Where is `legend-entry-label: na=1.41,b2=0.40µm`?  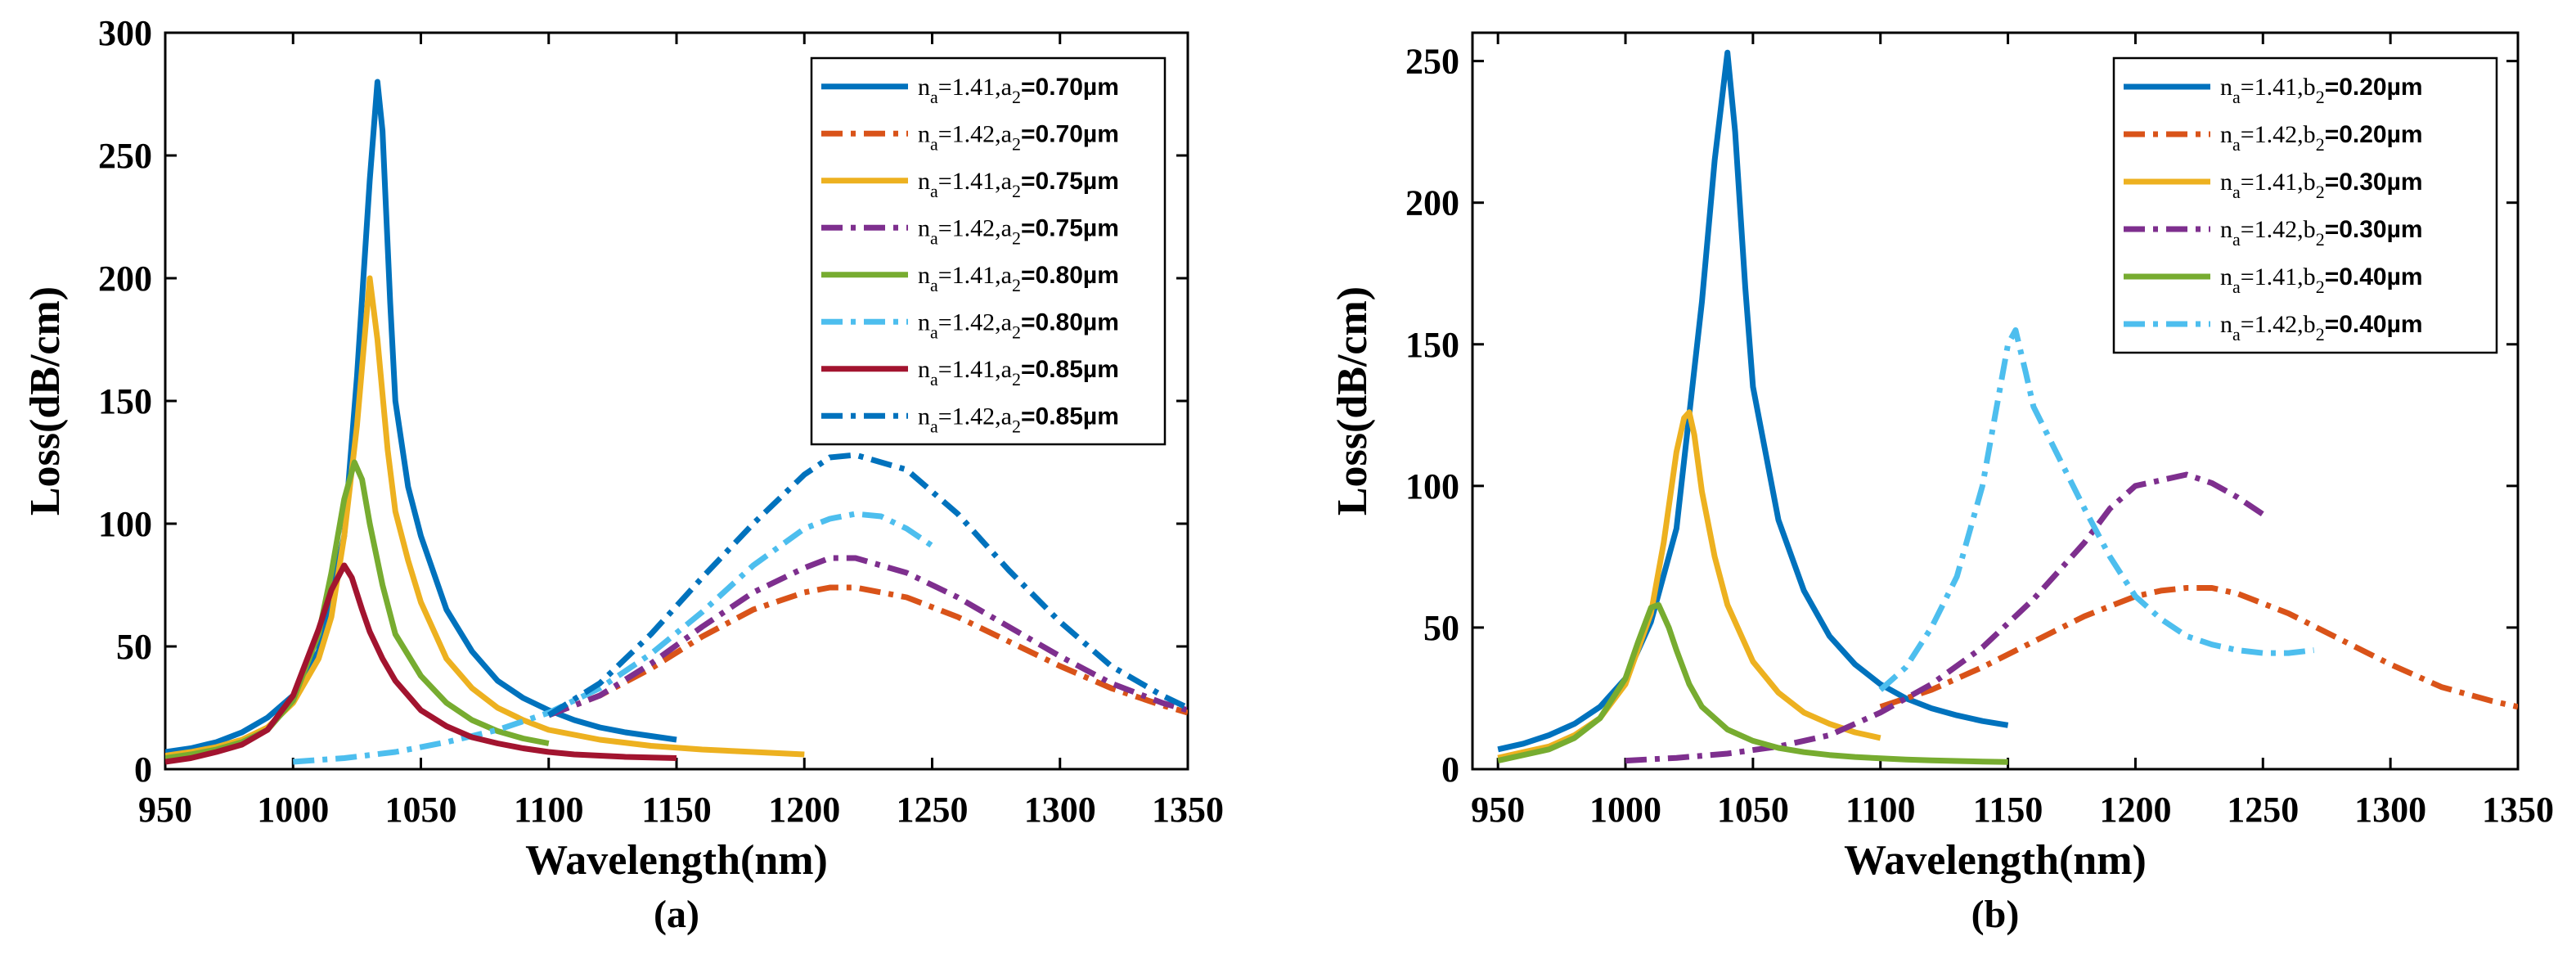
legend-entry-label: na=1.41,b2=0.40µm is located at coordinates (2321, 280).